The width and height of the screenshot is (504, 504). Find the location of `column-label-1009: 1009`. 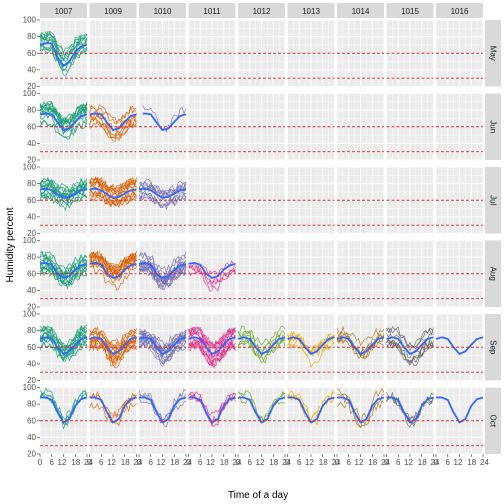

column-label-1009: 1009 is located at coordinates (113, 11).